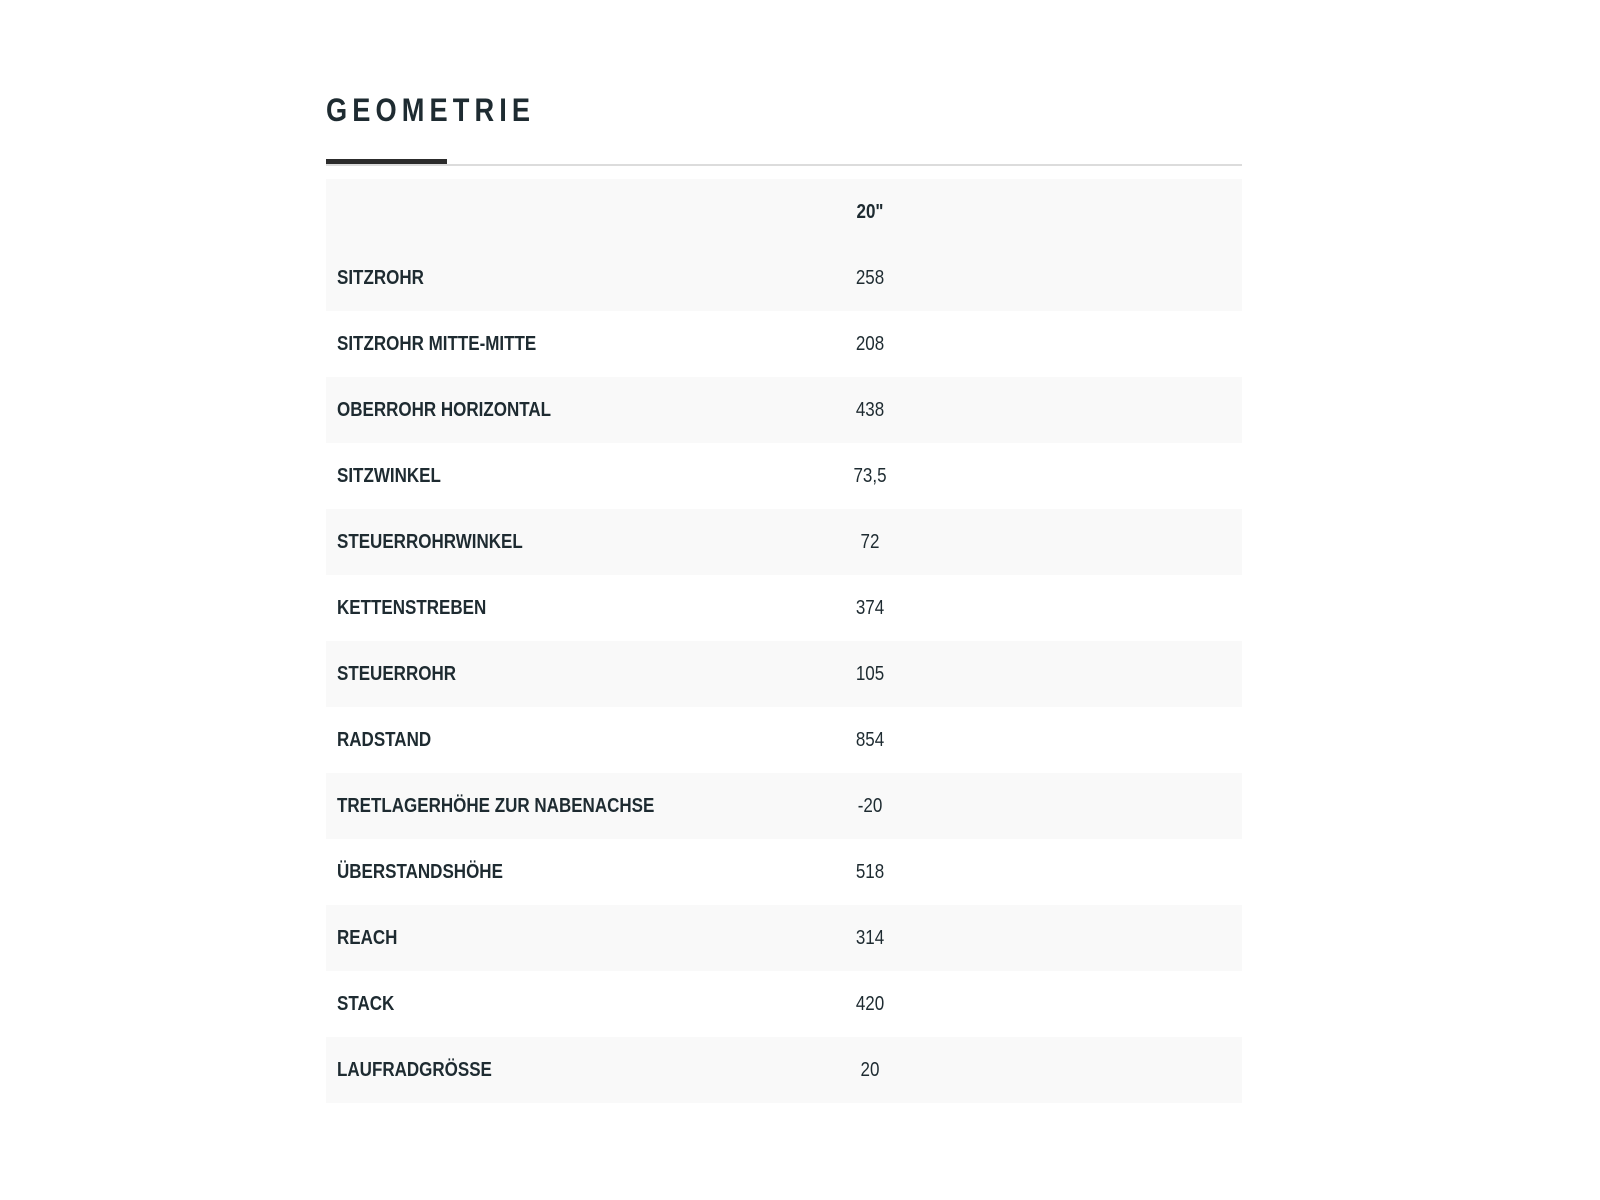  Describe the element at coordinates (870, 343) in the screenshot. I see `row-value: 208` at that location.